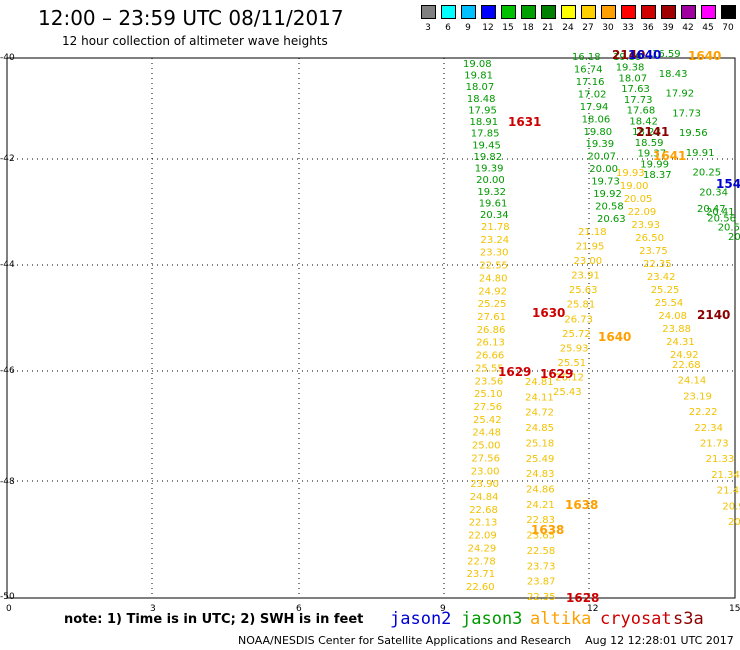 Image resolution: width=740 pixels, height=650 pixels. What do you see at coordinates (697, 396) in the screenshot?
I see `wave-height-value: 23.19` at bounding box center [697, 396].